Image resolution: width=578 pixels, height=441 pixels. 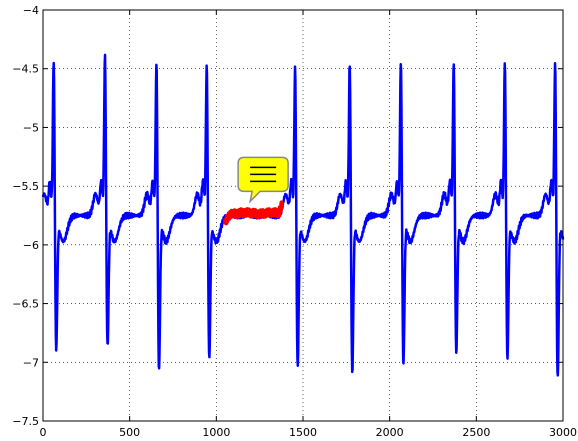 I want to click on y-tick-label: −5, so click(x=31, y=127).